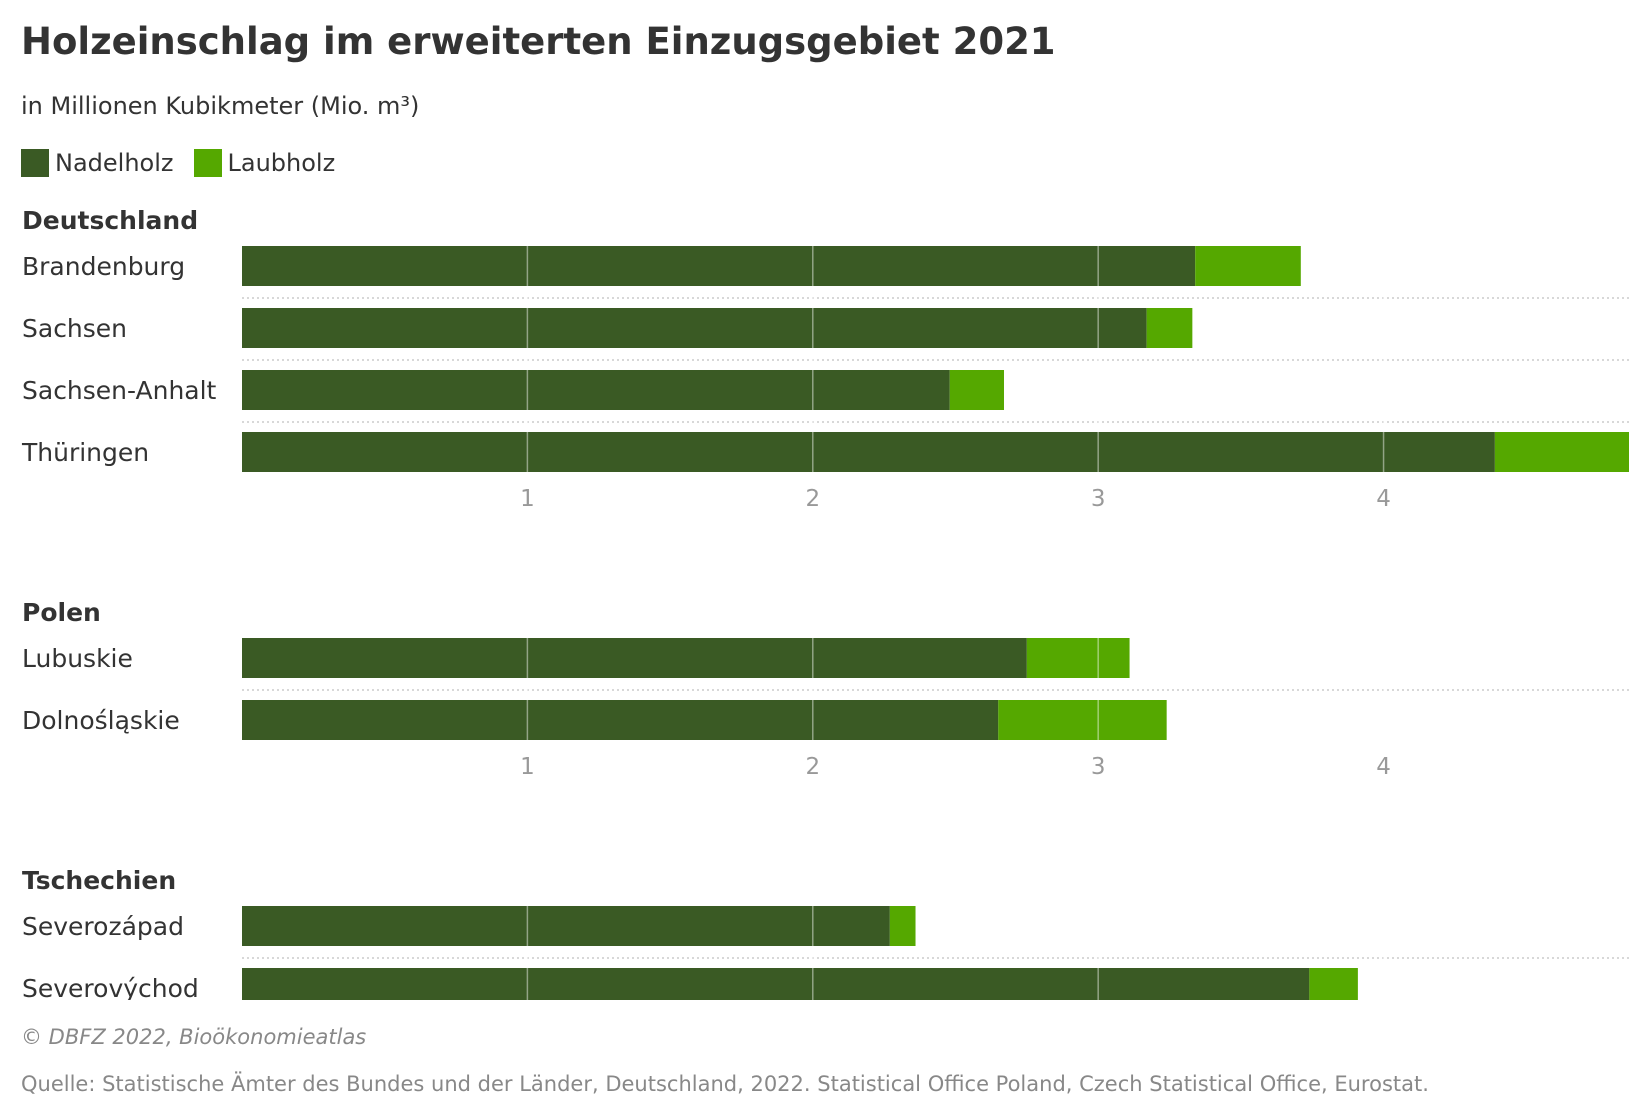 The image size is (1640, 1112). I want to click on bar-thuringen-nadelholz, so click(868, 452).